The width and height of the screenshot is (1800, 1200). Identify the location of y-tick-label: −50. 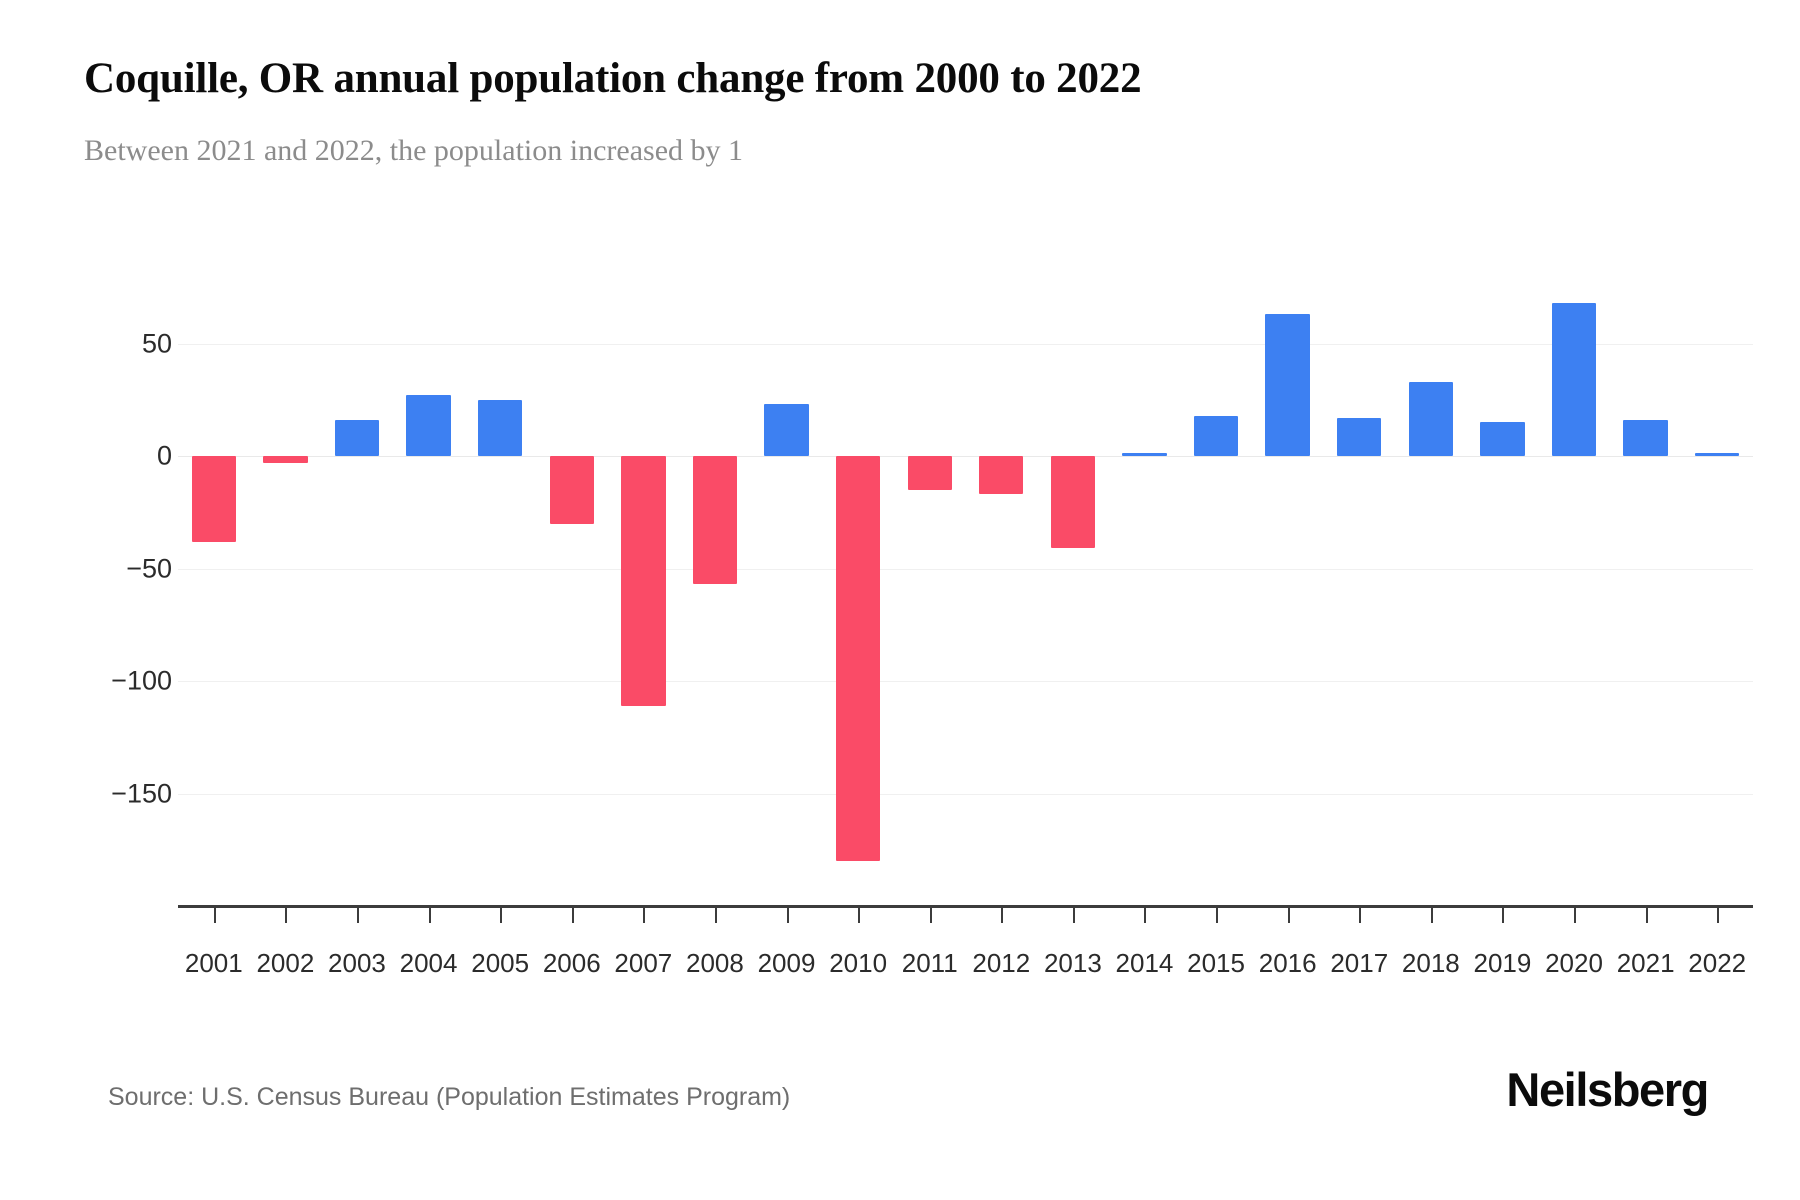
(149, 568).